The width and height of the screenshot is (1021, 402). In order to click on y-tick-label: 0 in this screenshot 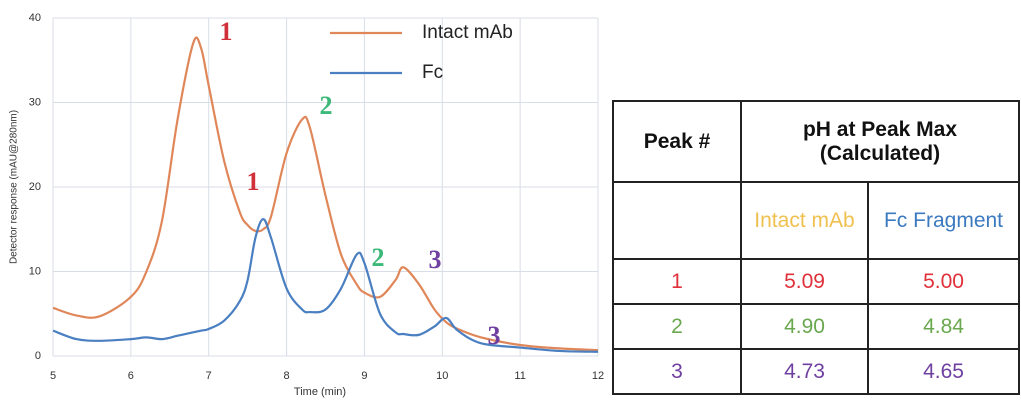, I will do `click(38, 356)`.